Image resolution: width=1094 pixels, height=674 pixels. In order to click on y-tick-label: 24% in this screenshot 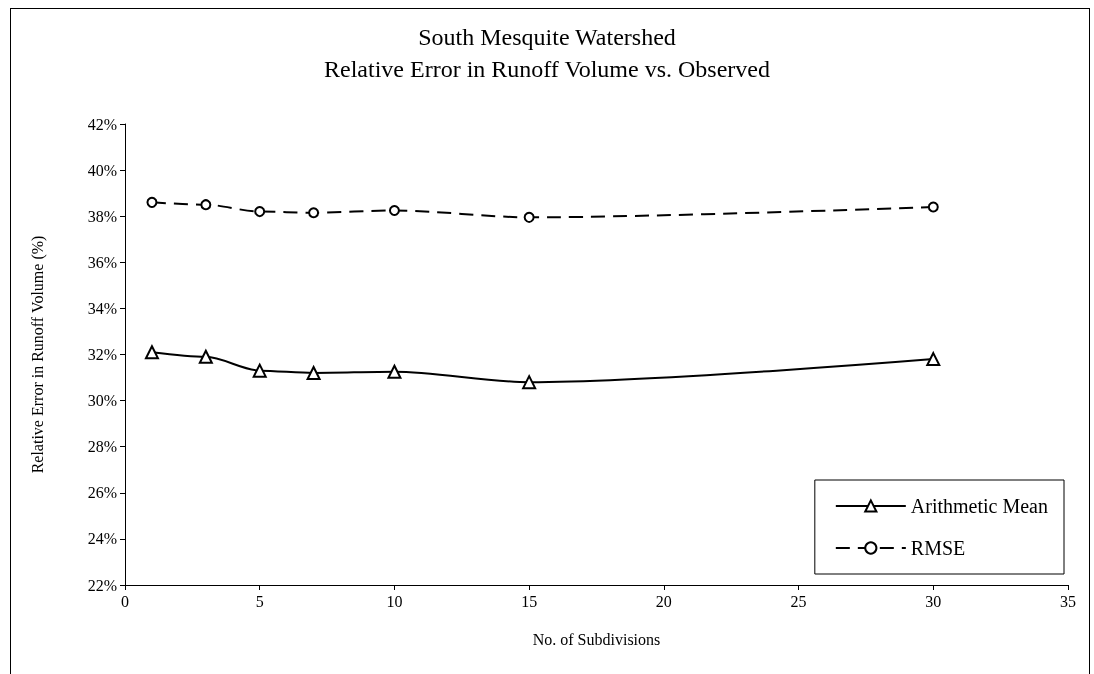, I will do `click(102, 539)`.